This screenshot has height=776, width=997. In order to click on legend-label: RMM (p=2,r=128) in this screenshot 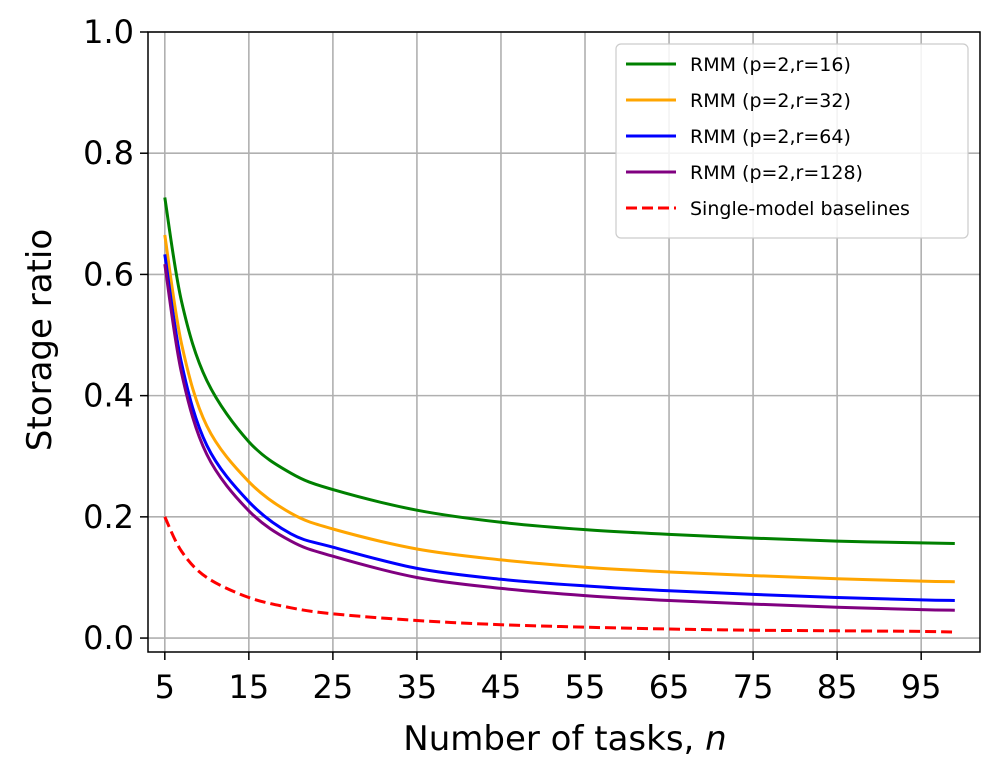, I will do `click(776, 173)`.